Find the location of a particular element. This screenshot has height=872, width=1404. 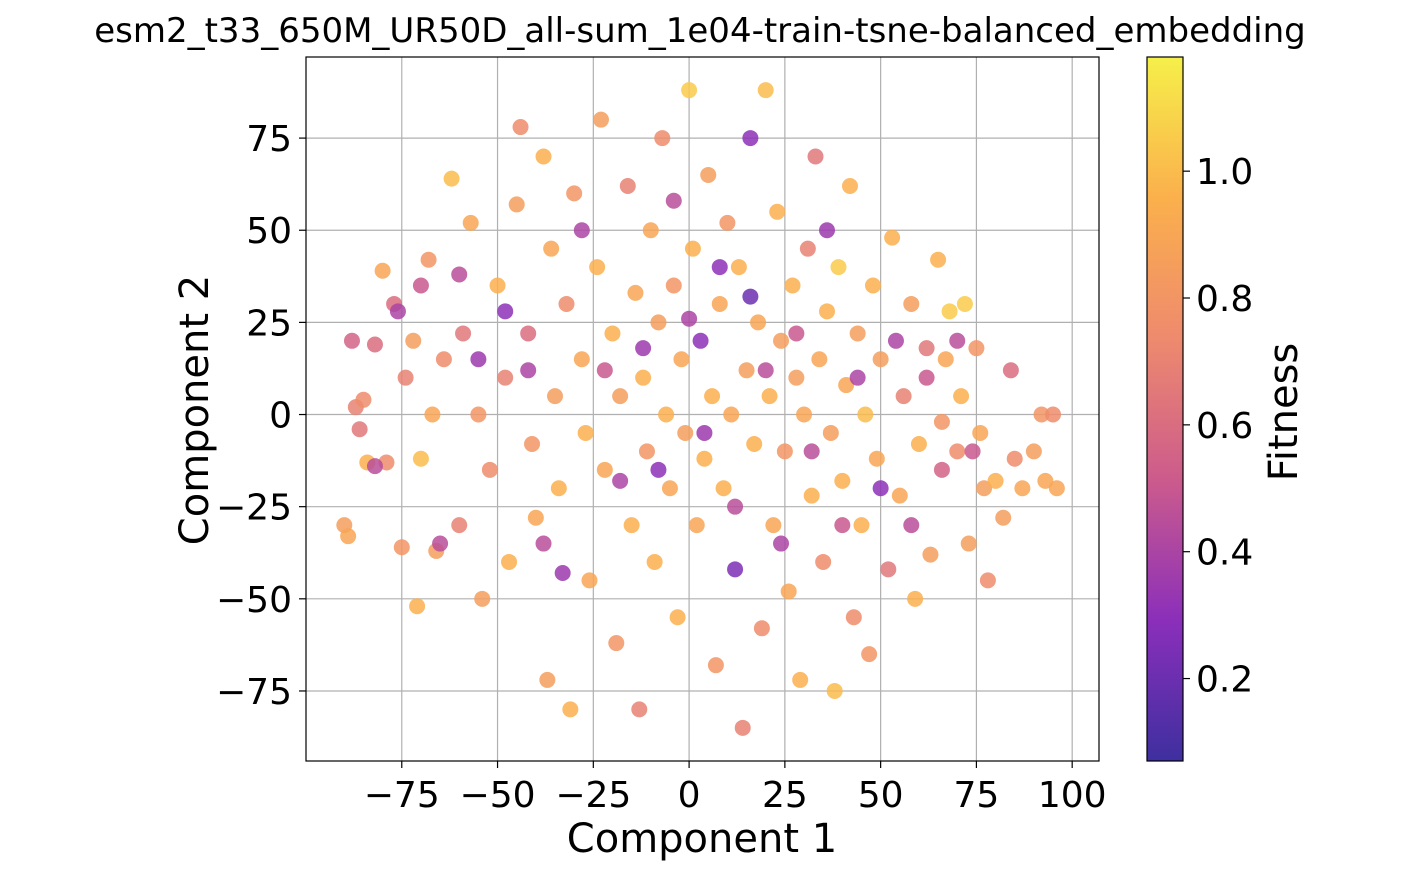

colorbar-tick-label: 1.0 is located at coordinates (1224, 172).